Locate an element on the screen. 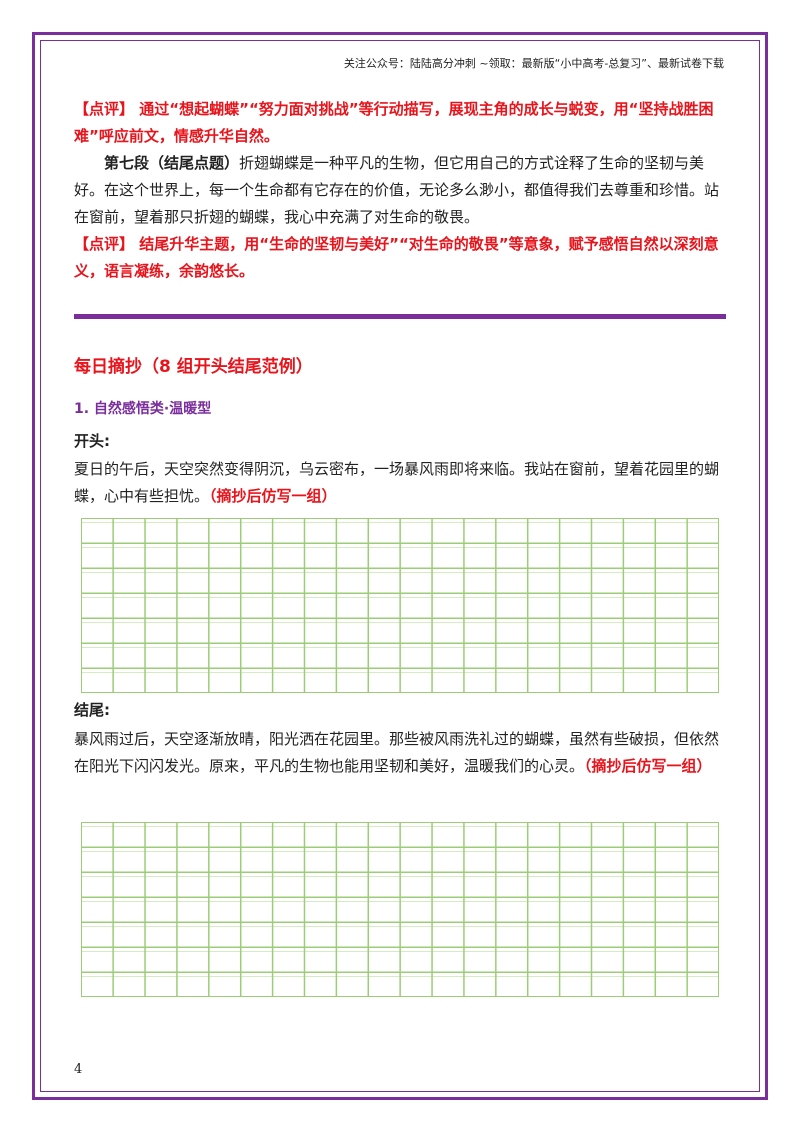 Image resolution: width=800 pixels, height=1132 pixels. page-number: 4 is located at coordinates (78, 1069).